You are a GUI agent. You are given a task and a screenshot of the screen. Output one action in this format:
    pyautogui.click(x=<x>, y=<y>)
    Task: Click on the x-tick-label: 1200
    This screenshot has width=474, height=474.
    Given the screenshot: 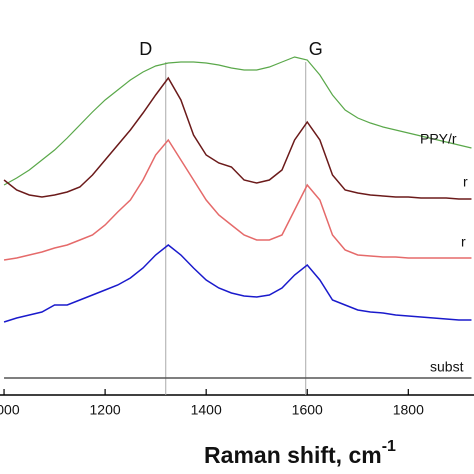 What is the action you would take?
    pyautogui.click(x=105, y=410)
    